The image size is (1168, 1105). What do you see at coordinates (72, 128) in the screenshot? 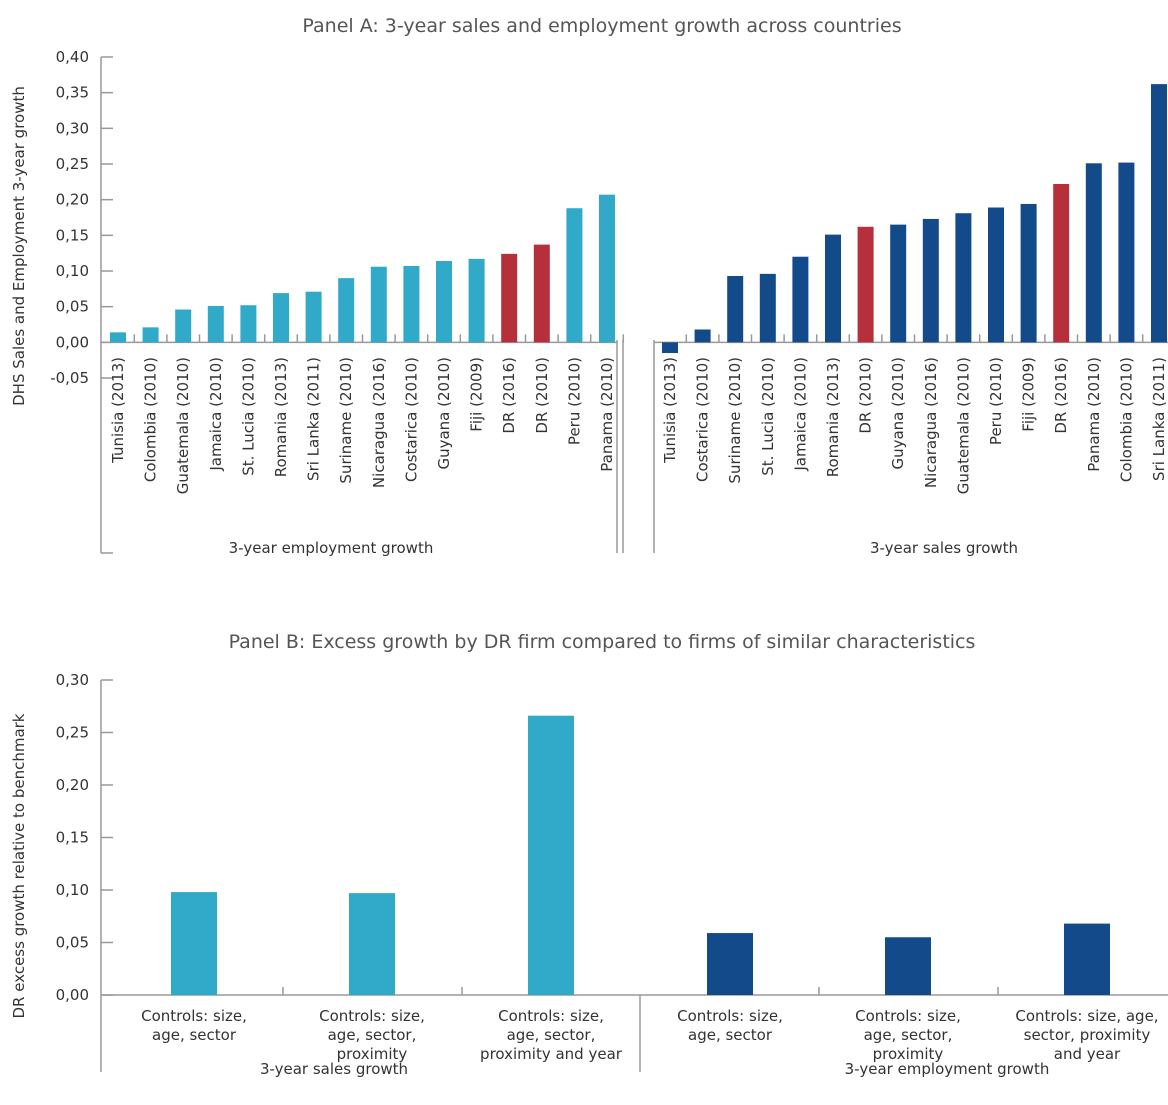
I see `panel-a-y-tick-label: 0,30` at bounding box center [72, 128].